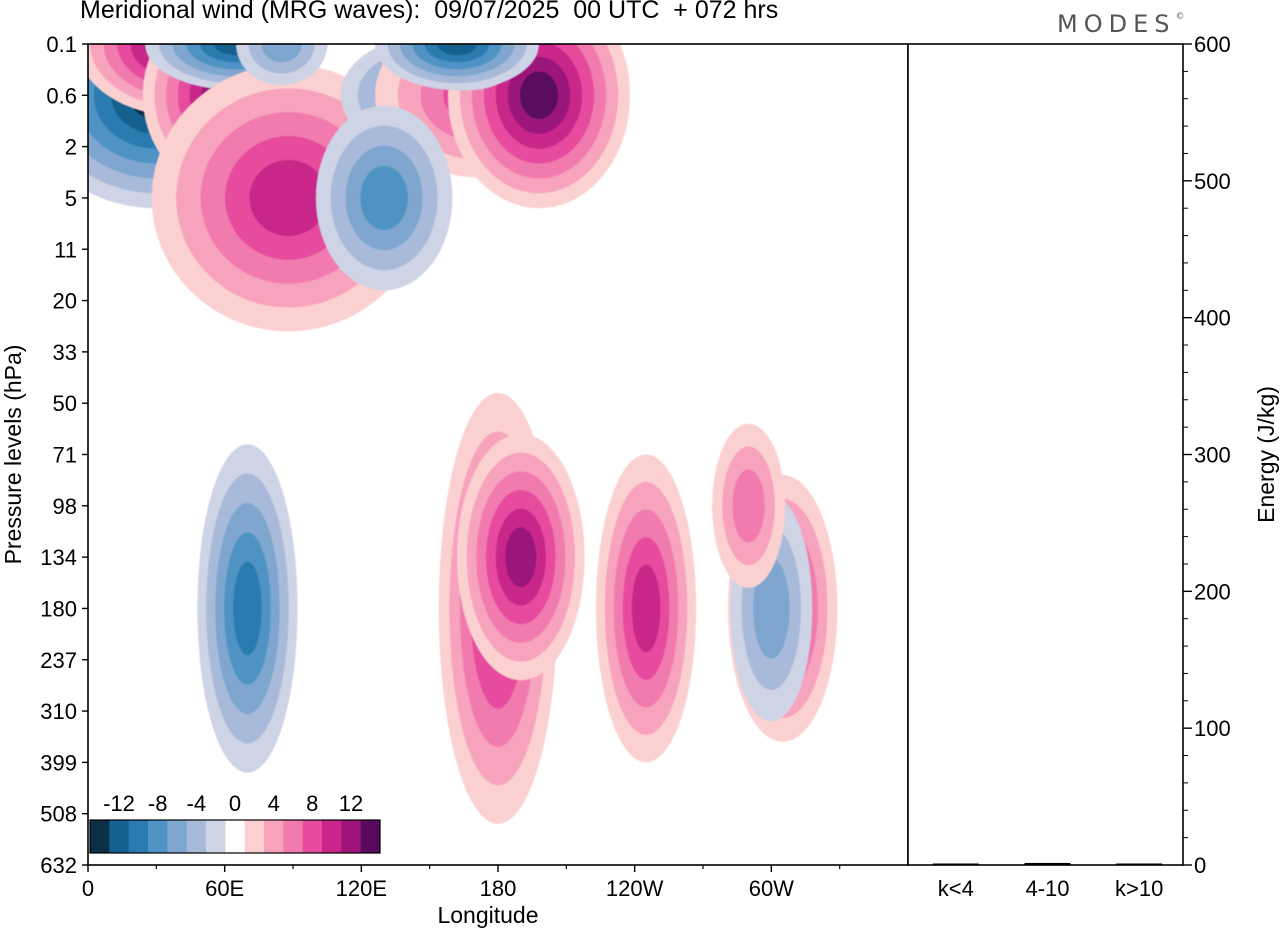 The width and height of the screenshot is (1280, 935). What do you see at coordinates (312, 803) in the screenshot?
I see `colorbar-label: 8` at bounding box center [312, 803].